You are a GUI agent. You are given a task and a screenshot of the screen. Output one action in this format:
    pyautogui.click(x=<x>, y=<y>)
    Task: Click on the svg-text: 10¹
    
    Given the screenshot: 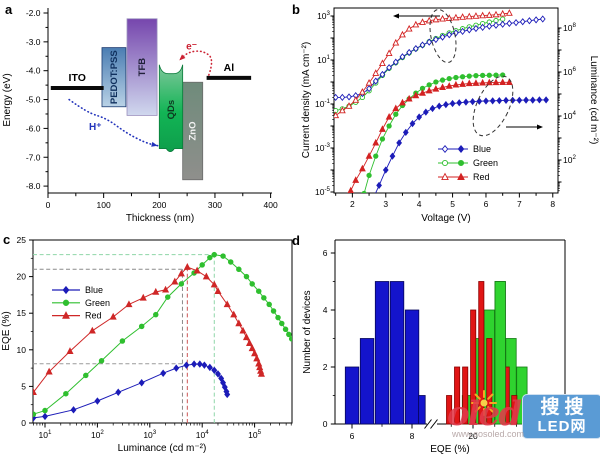 What is the action you would take?
    pyautogui.click(x=323, y=59)
    